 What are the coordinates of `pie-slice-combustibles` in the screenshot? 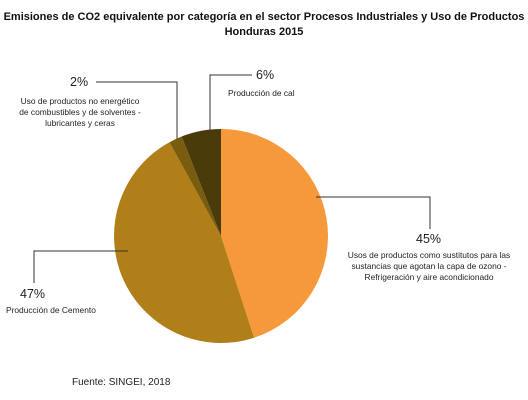 It's located at (195, 186).